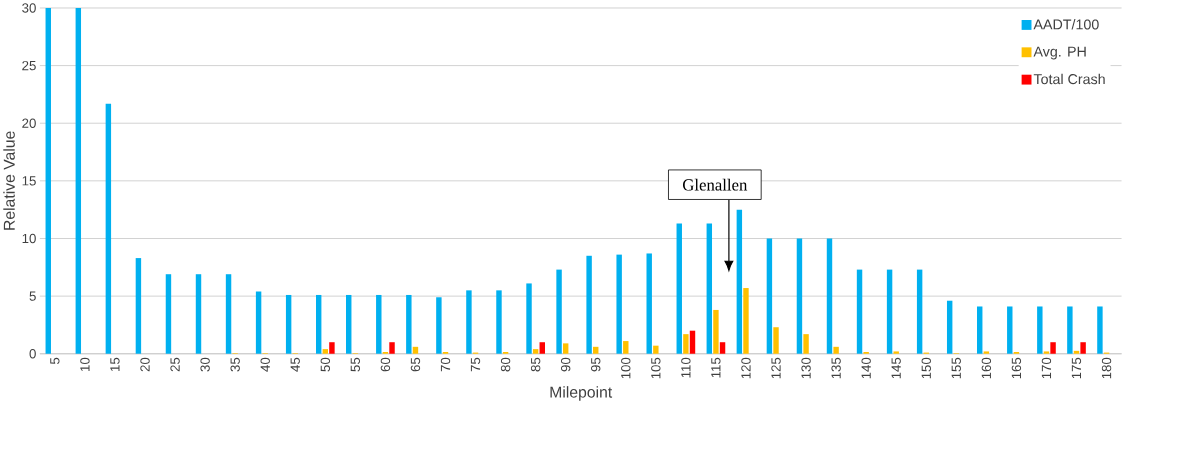  Describe the element at coordinates (9, 180) in the screenshot. I see `y-axis-title: Relative Value` at that location.